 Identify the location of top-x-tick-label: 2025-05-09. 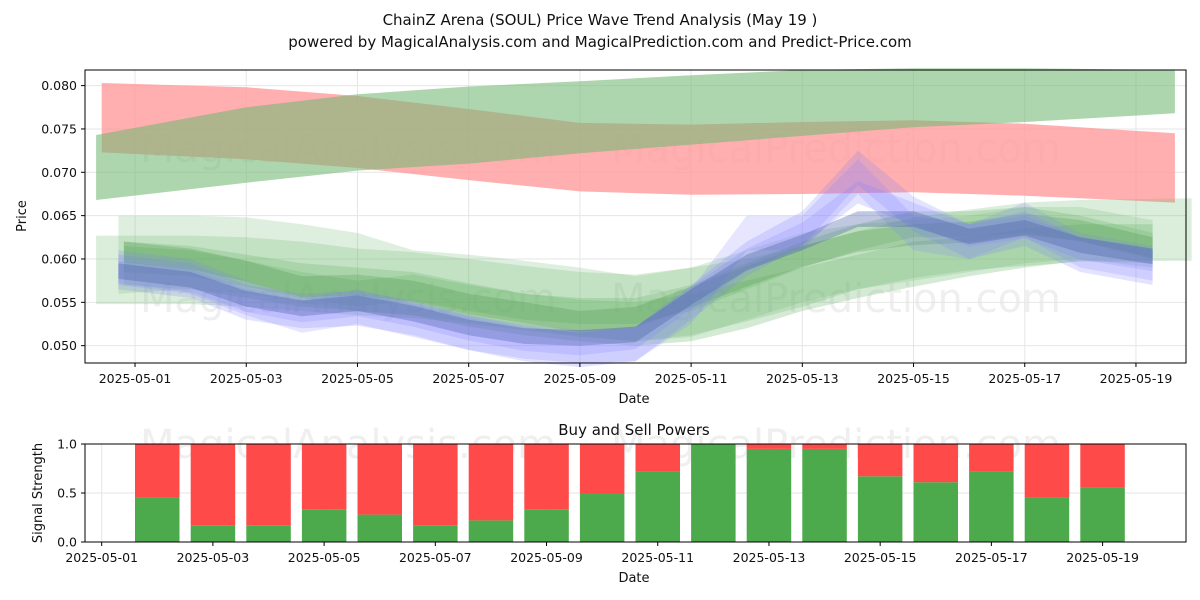
(580, 378).